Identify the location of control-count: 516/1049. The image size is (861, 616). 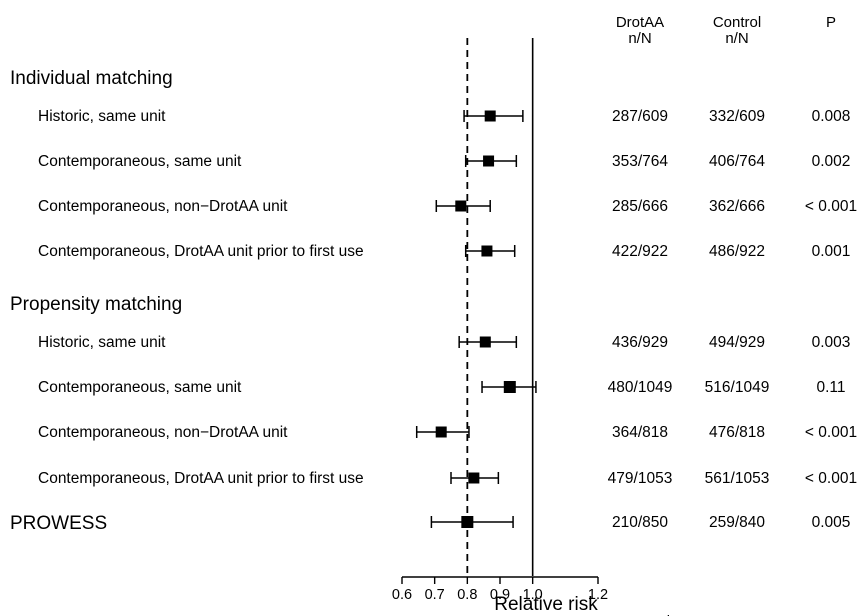
(737, 387).